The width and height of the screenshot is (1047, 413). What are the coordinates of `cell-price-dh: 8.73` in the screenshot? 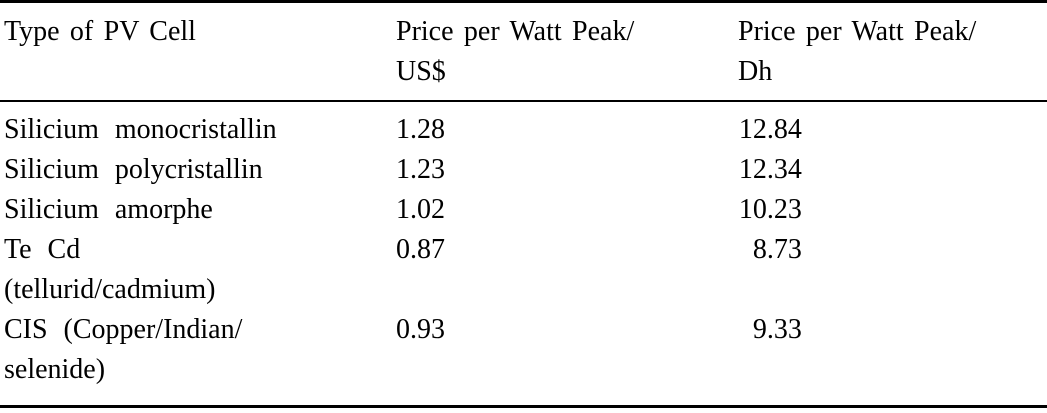 It's located at (892, 270).